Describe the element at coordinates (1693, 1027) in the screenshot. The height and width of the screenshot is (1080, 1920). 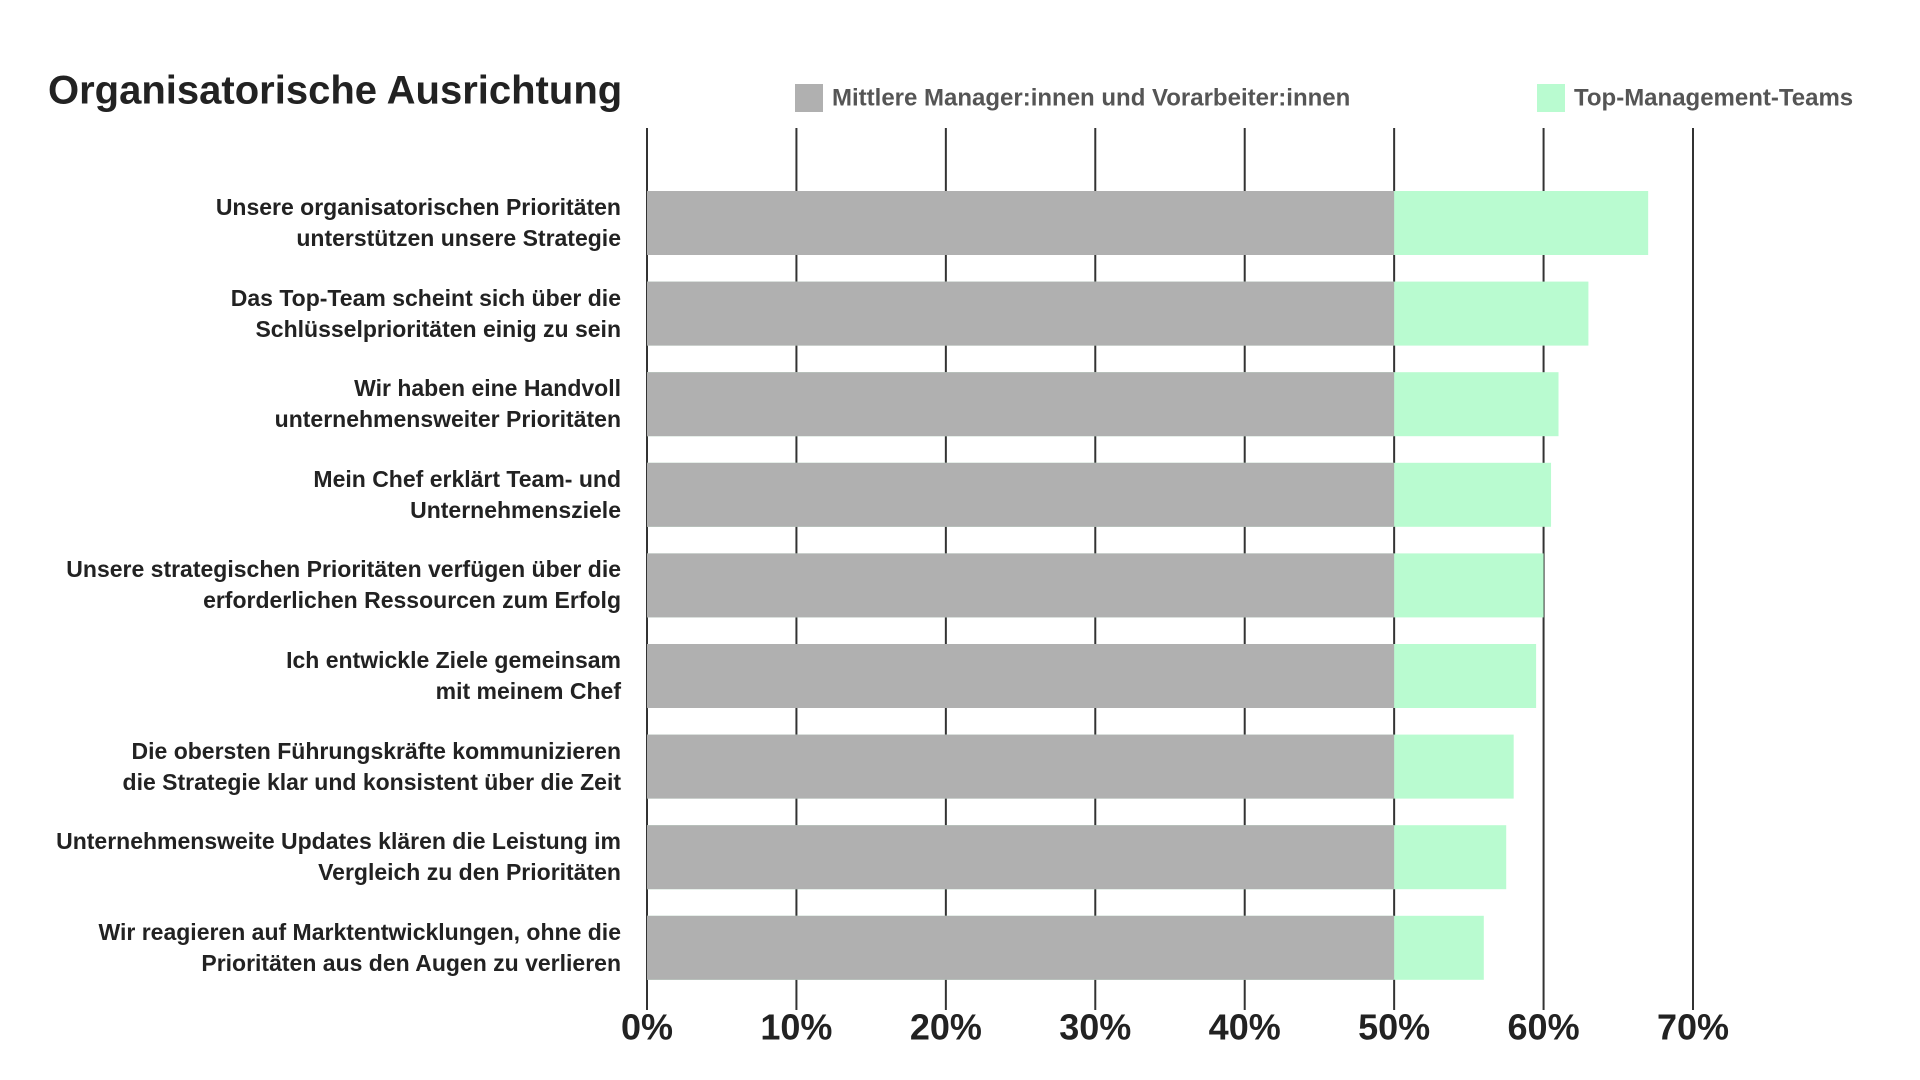
I see `x-tick-label: 70%` at that location.